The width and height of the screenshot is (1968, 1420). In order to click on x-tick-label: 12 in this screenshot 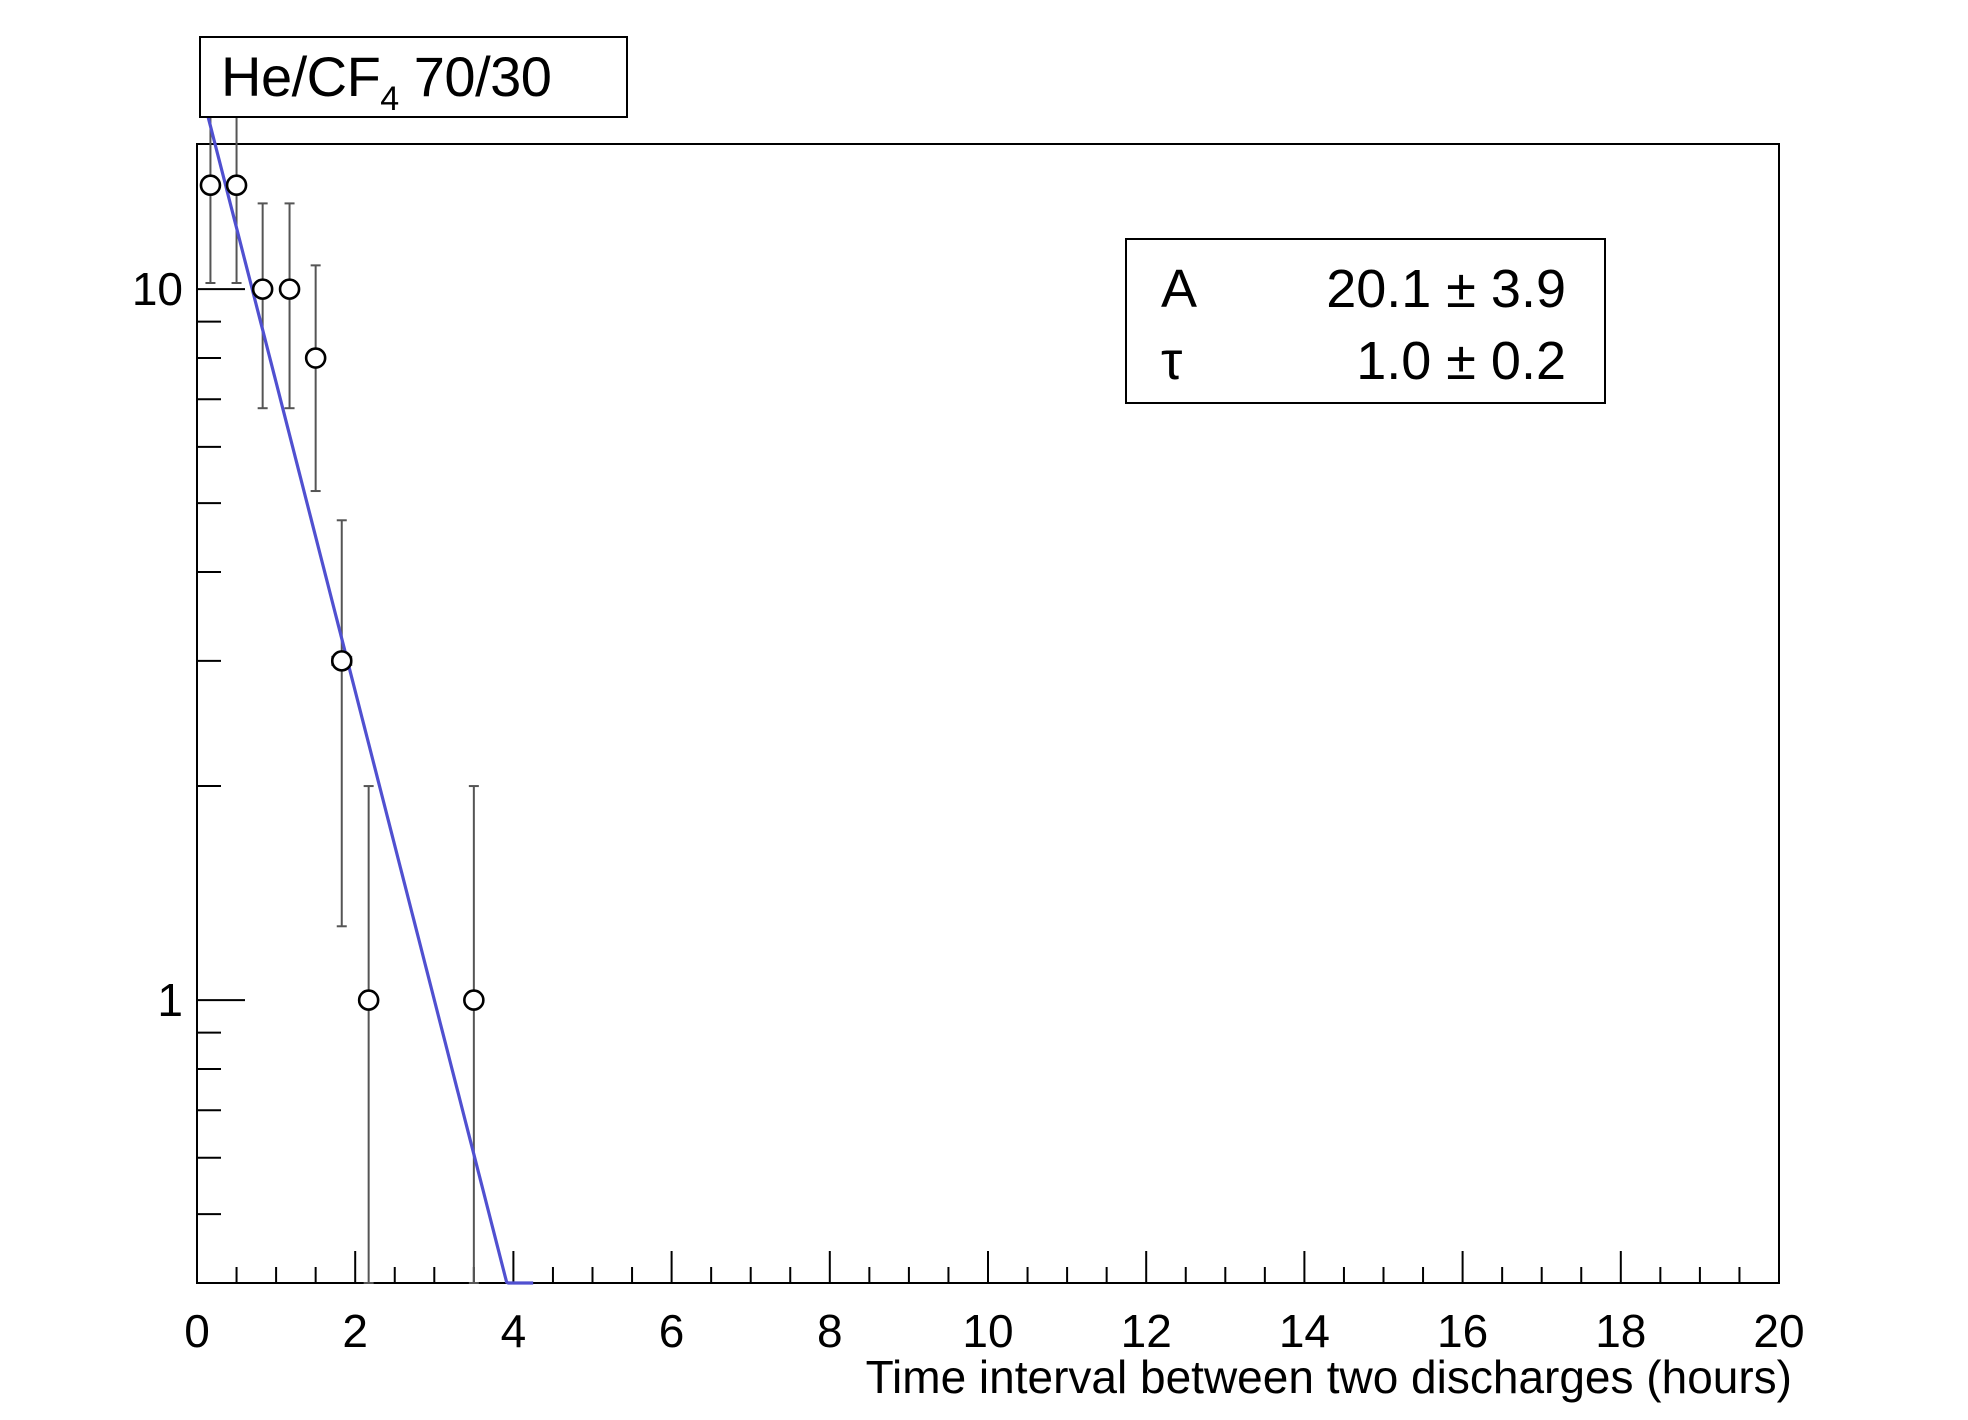, I will do `click(1146, 1331)`.